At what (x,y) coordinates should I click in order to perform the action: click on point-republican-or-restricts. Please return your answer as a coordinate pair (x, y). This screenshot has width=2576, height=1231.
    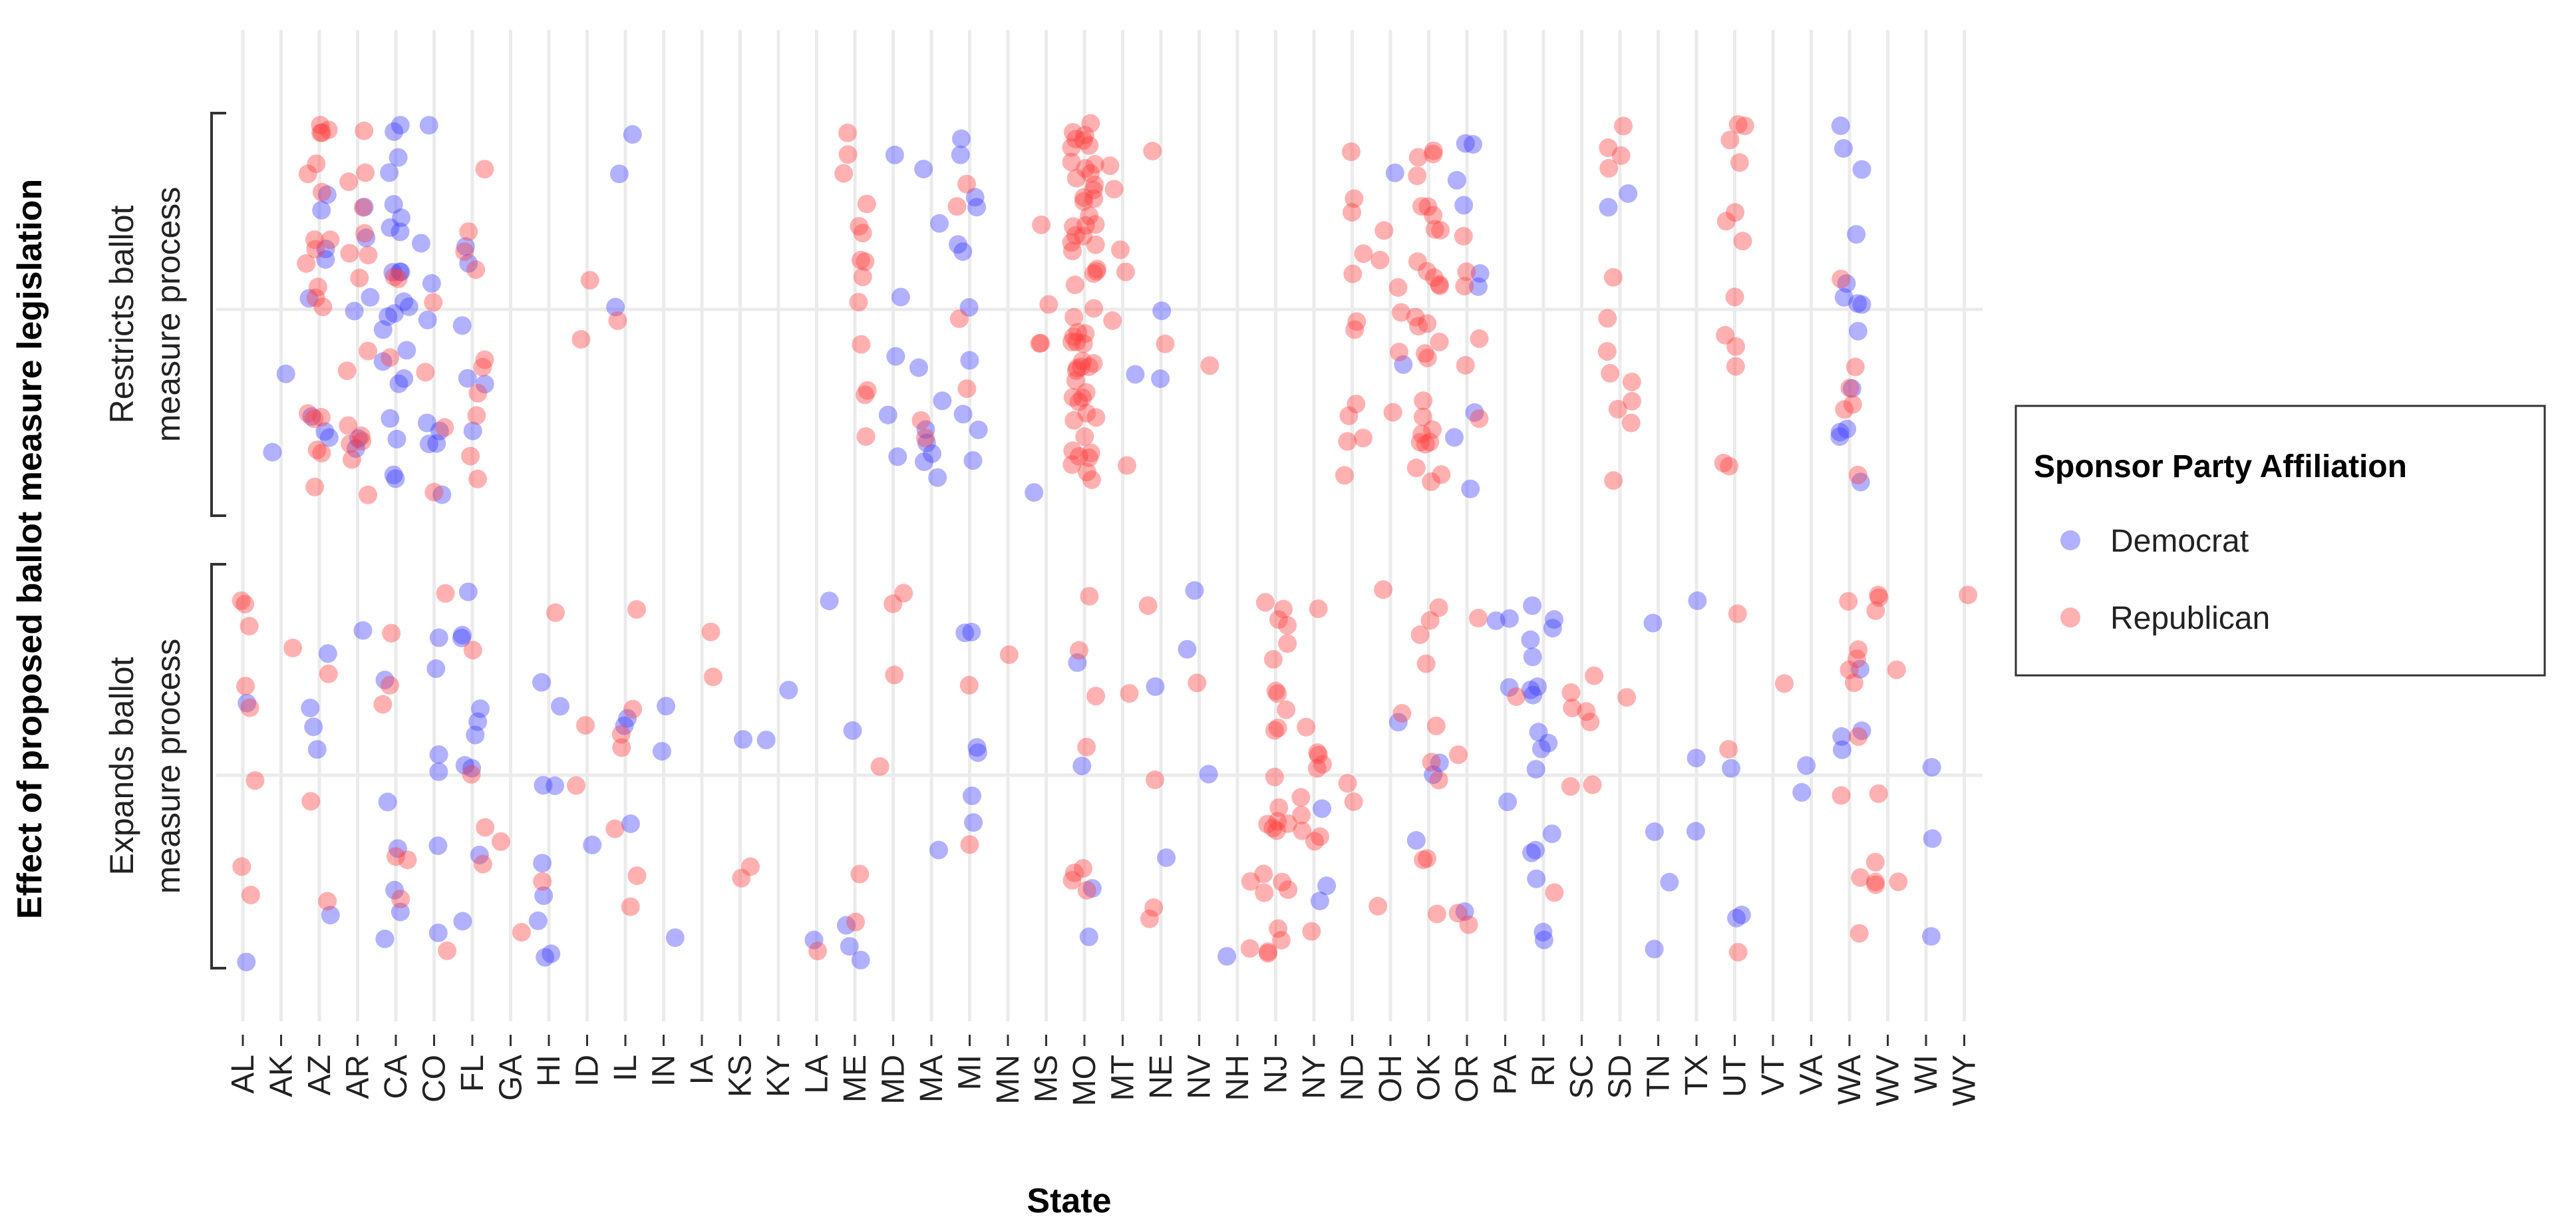
    Looking at the image, I should click on (1464, 286).